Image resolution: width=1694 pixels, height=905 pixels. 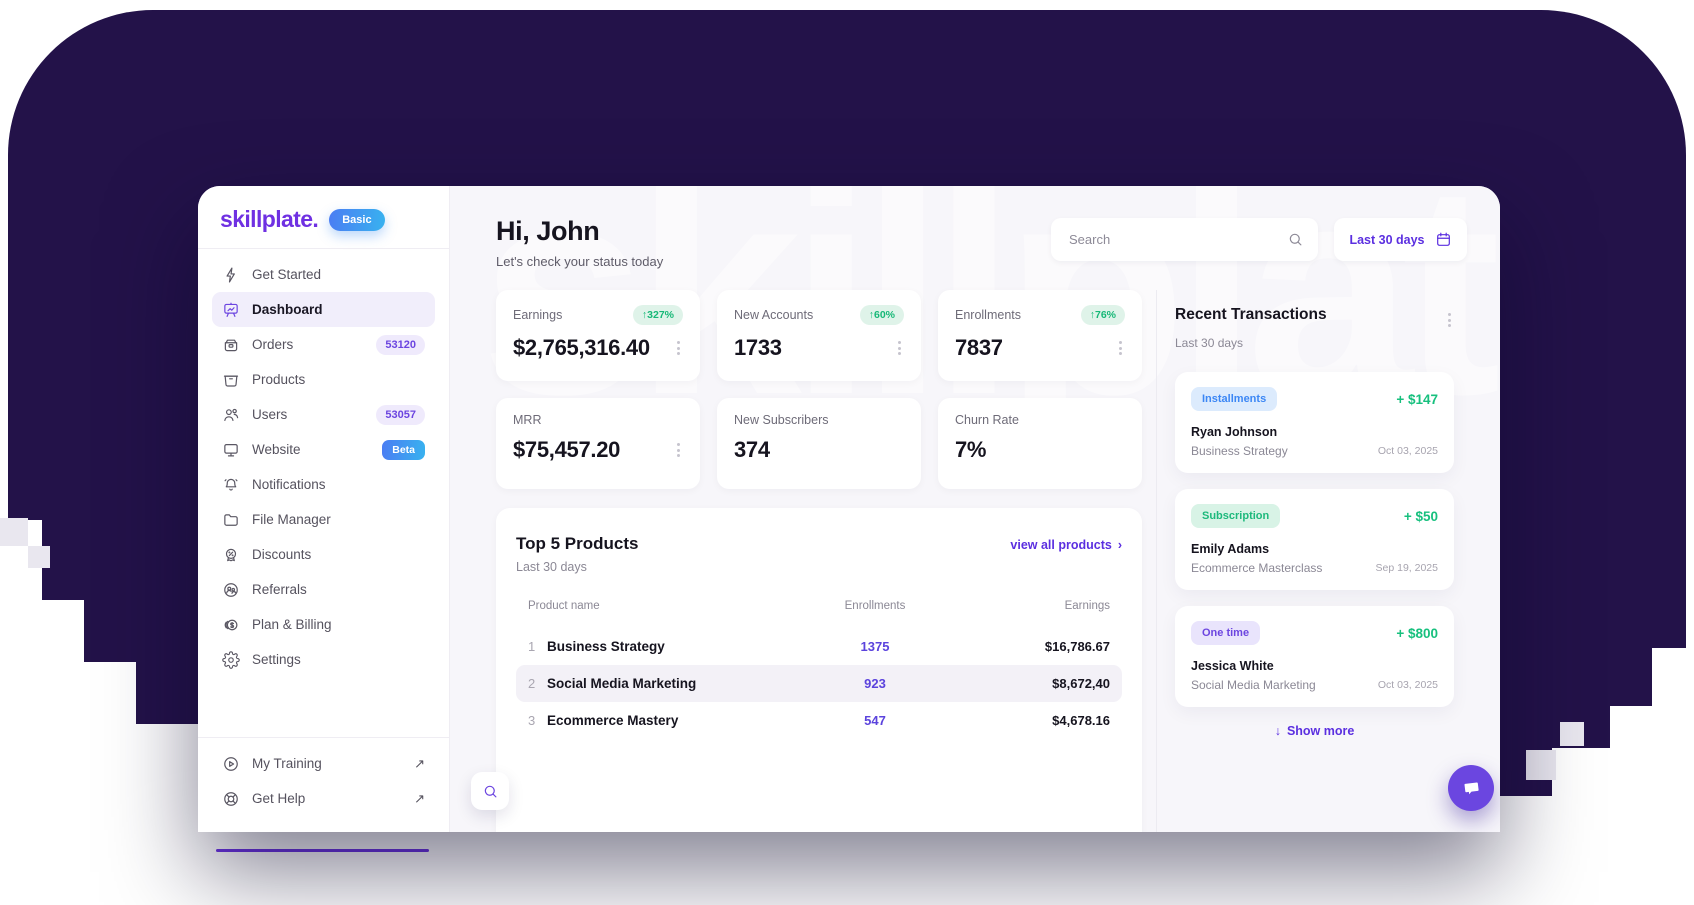 I want to click on column-product-name: Product name, so click(x=564, y=606).